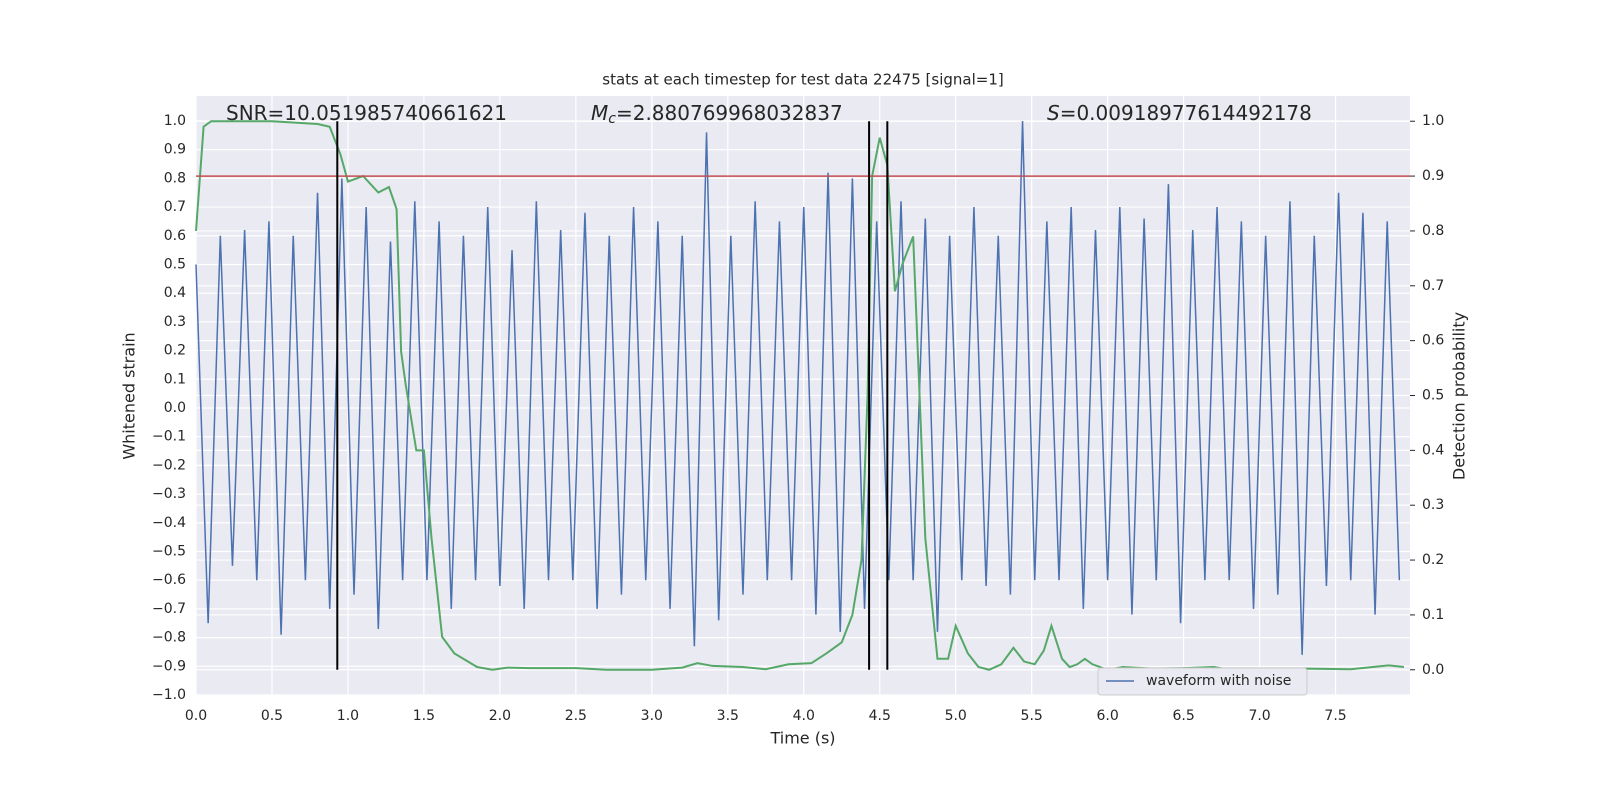 The width and height of the screenshot is (1600, 800). Describe the element at coordinates (1433, 615) in the screenshot. I see `y2-tick-label: 0.1` at that location.